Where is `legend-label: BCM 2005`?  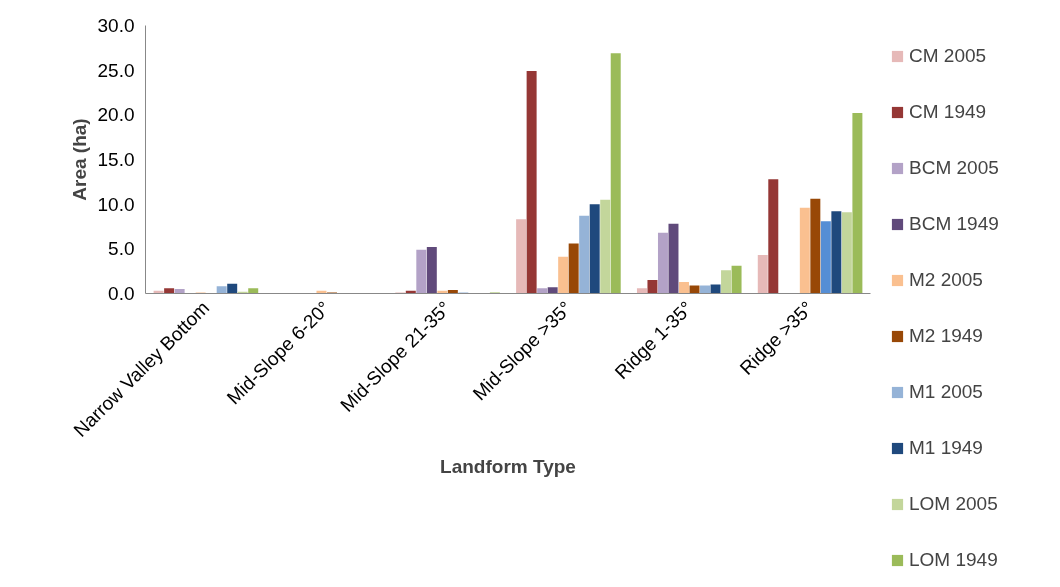
legend-label: BCM 2005 is located at coordinates (954, 168).